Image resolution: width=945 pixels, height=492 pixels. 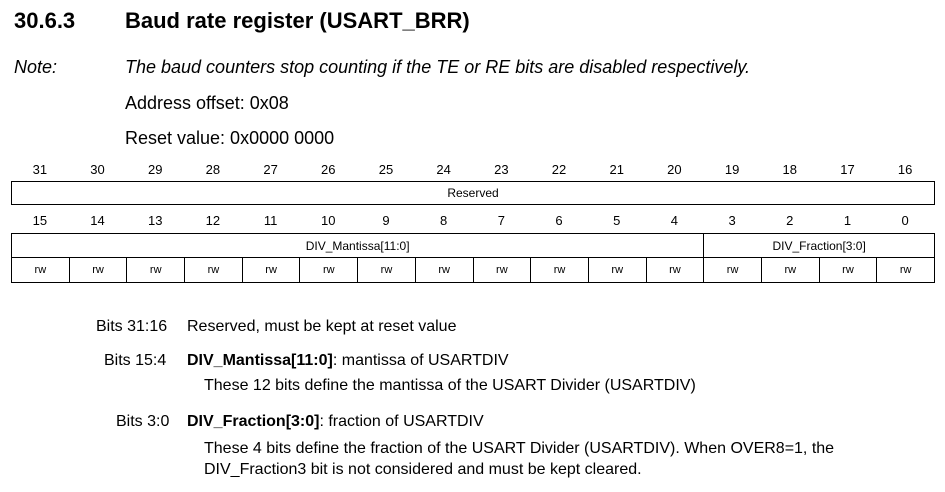 I want to click on reset-value: Reset value: 0x0000 0000, so click(x=230, y=138).